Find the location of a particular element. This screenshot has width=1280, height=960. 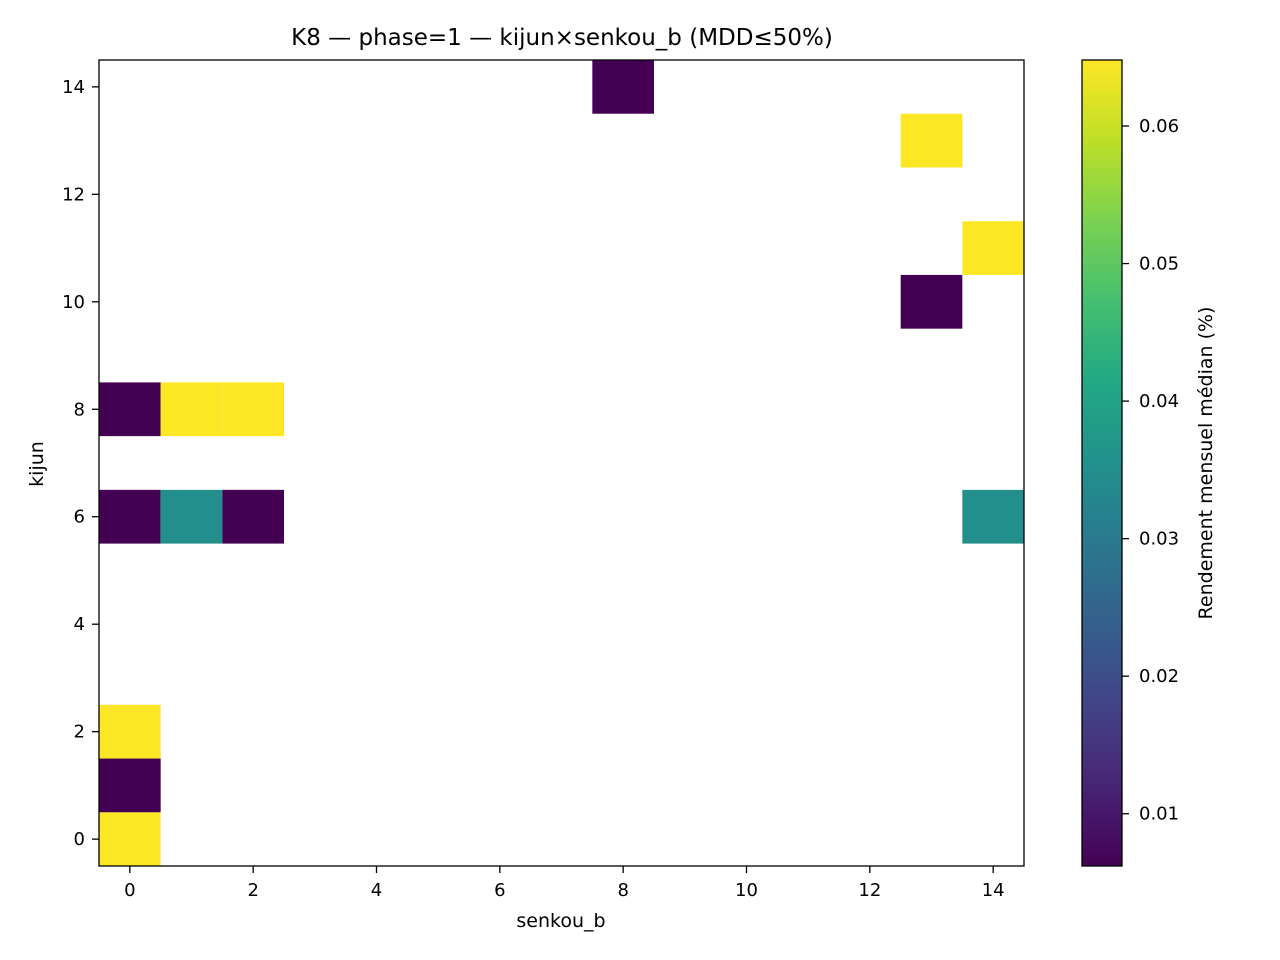

y-axis-label: kijun is located at coordinates (37, 464).